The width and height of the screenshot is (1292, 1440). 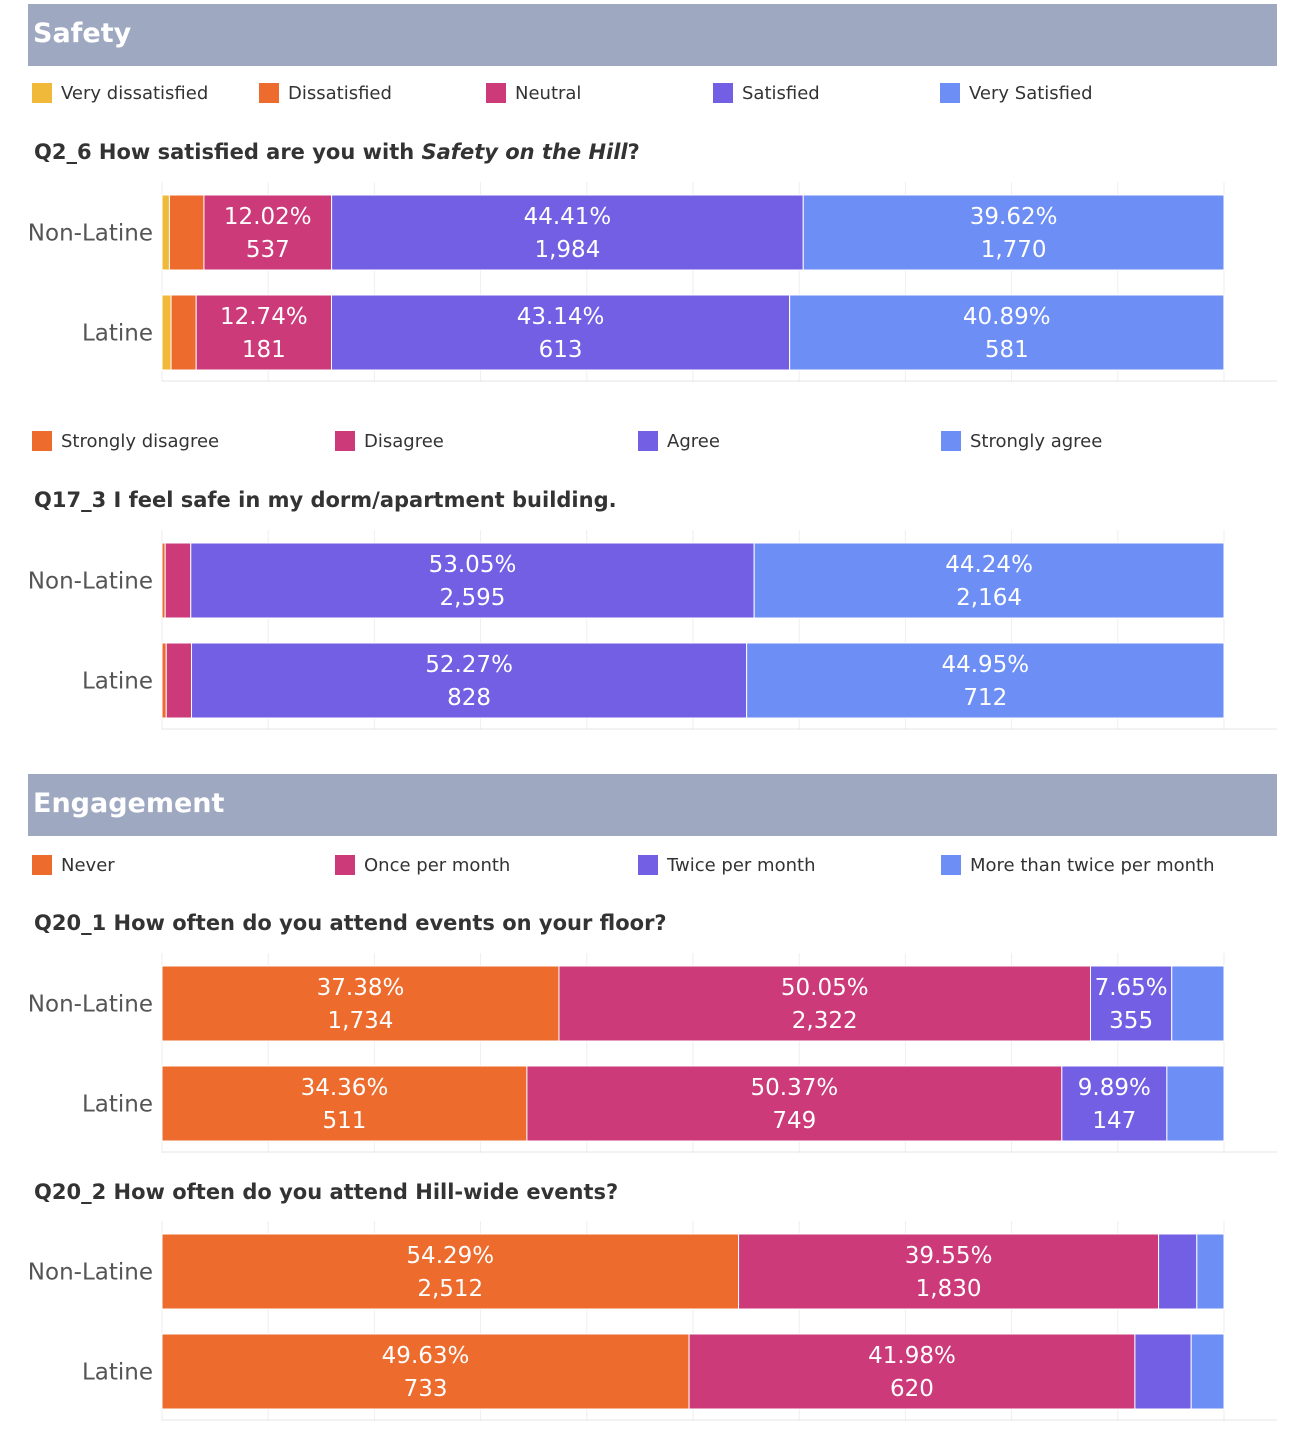 I want to click on data-label-percent: 37.38%, so click(x=361, y=988).